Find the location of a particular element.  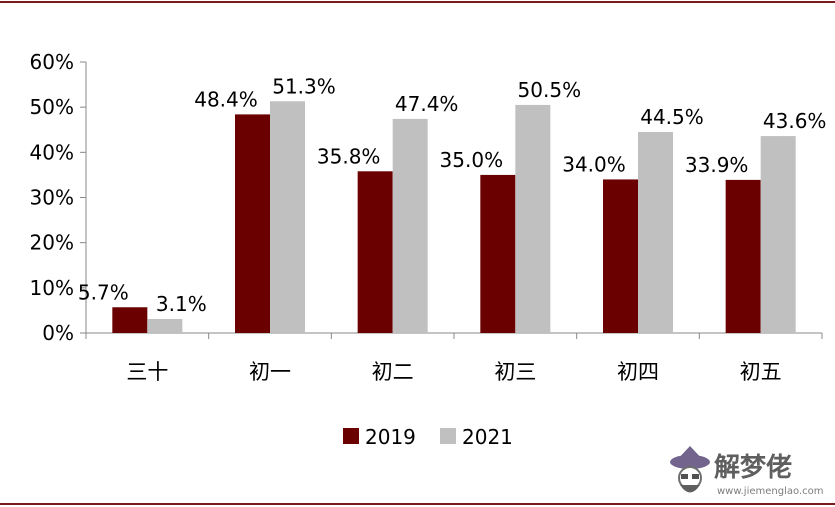

watermark: 解梦佬 www.jiemenglao.com is located at coordinates (746, 471).